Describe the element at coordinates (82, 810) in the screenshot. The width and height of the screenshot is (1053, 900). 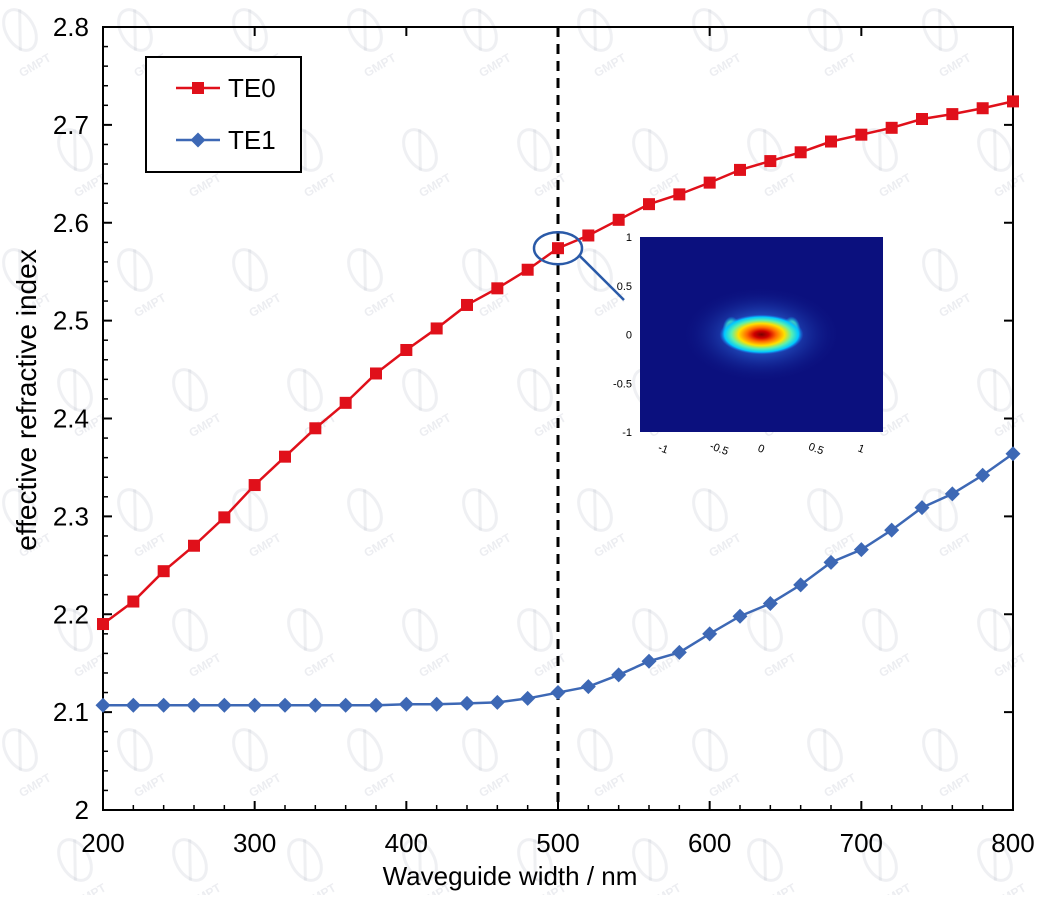
I see `y-tick-label: 2` at that location.